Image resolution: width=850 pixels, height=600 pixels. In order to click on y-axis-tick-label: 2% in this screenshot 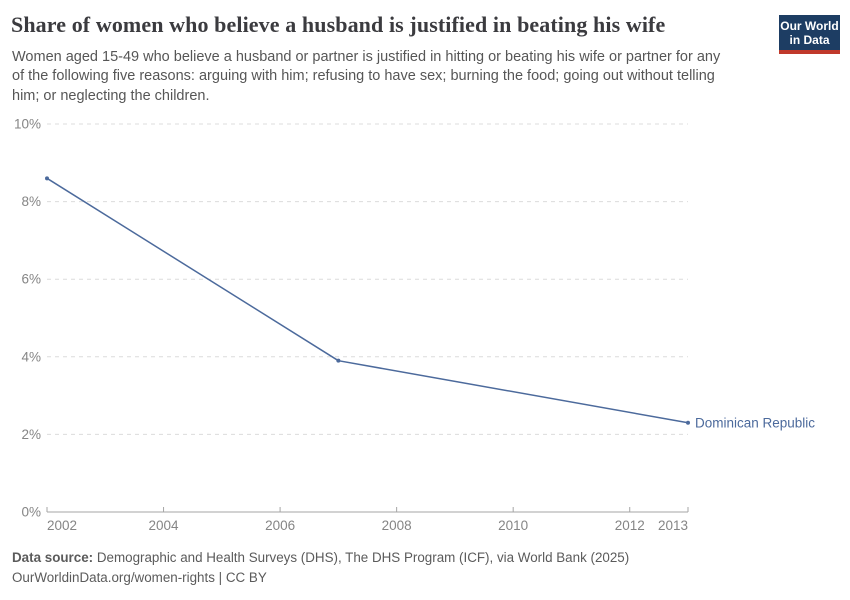, I will do `click(31, 434)`.